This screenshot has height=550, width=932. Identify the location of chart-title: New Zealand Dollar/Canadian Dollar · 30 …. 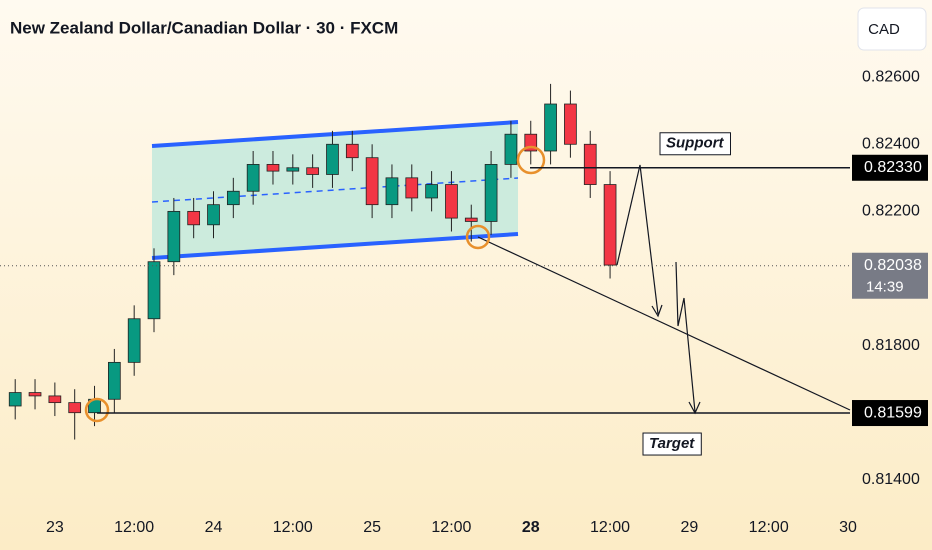
(204, 27).